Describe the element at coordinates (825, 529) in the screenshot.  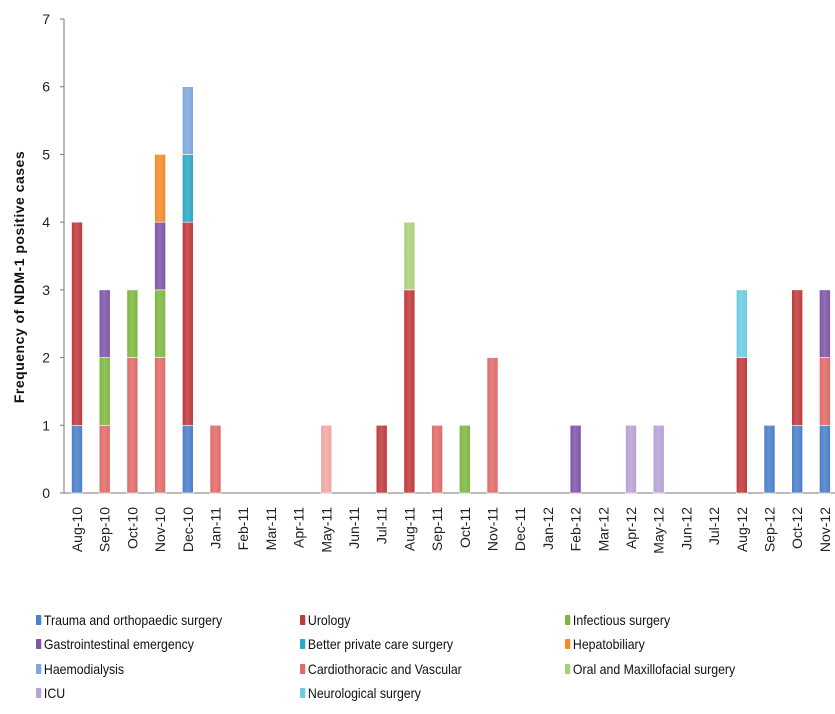
I see `x-tick-label: Nov-12` at that location.